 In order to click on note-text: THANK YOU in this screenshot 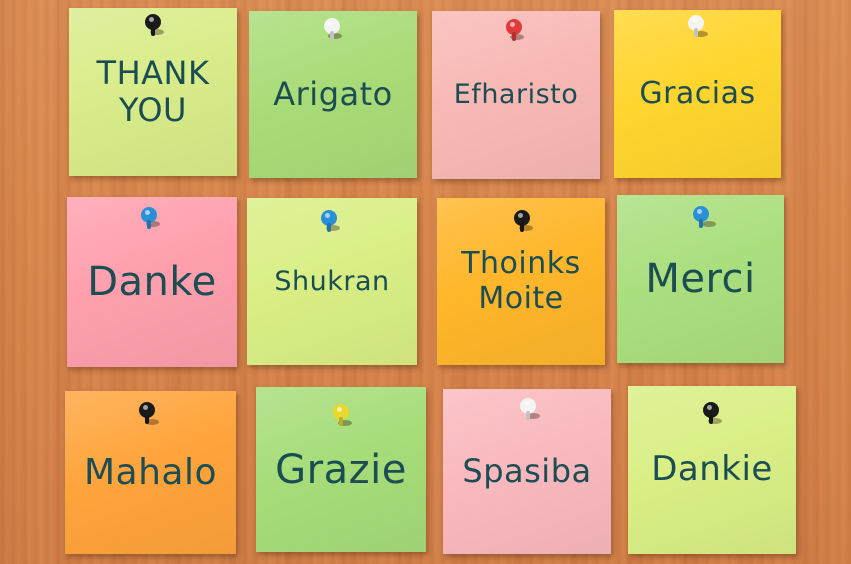, I will do `click(153, 91)`.